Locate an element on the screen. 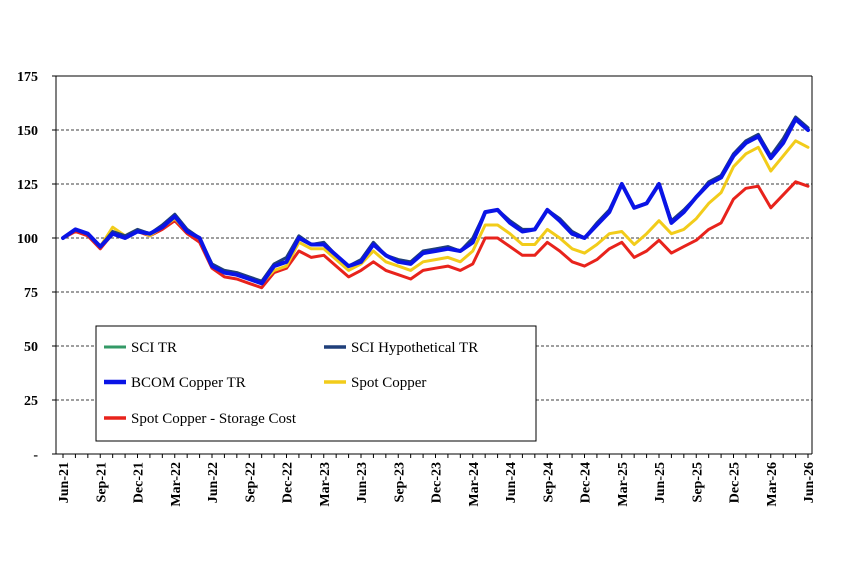 Image resolution: width=849 pixels, height=576 pixels. x-tick-label: Sep-25 is located at coordinates (697, 482).